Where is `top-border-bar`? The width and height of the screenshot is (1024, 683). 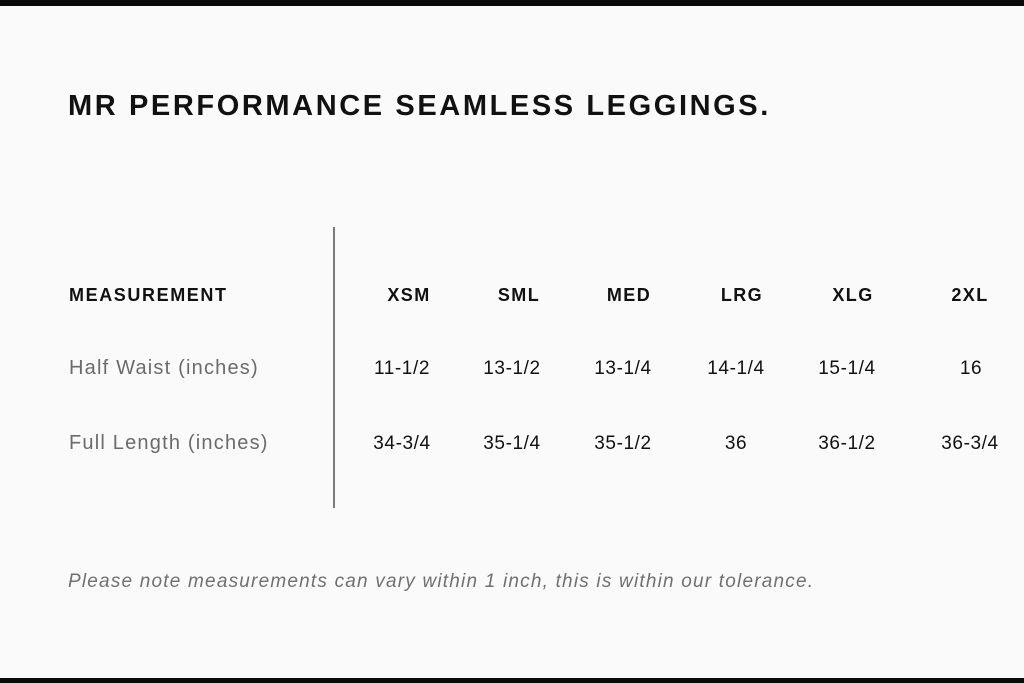 top-border-bar is located at coordinates (512, 3).